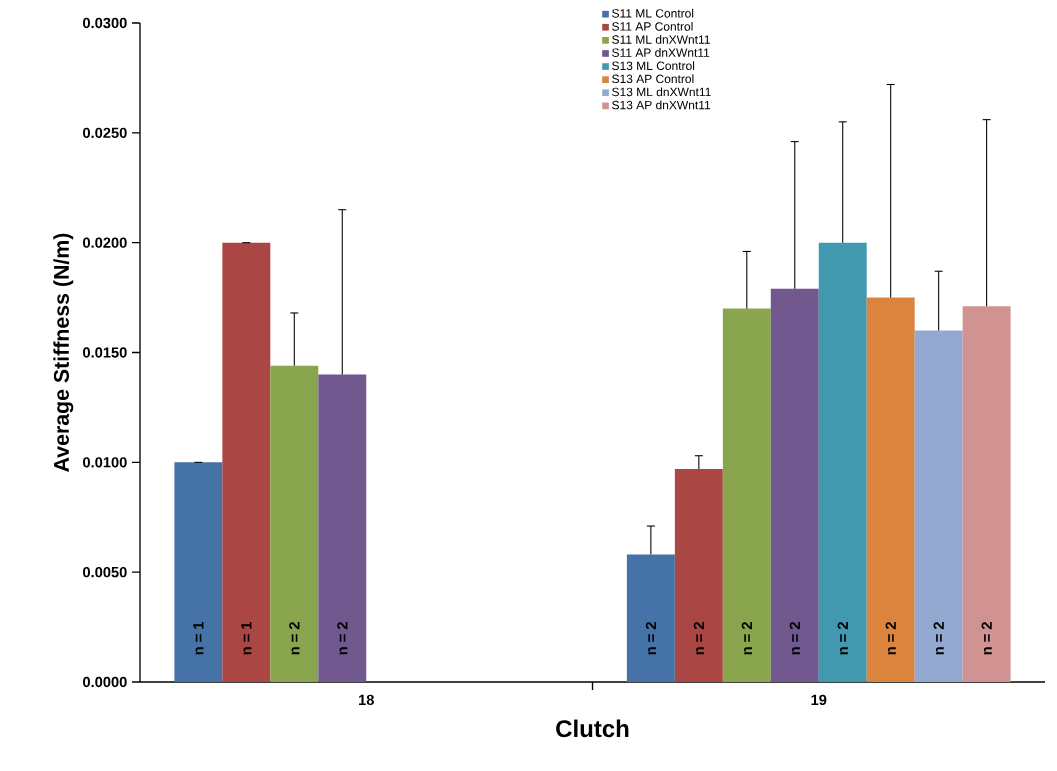 Image resolution: width=1057 pixels, height=771 pixels. Describe the element at coordinates (819, 700) in the screenshot. I see `x-tick-label: 19` at that location.